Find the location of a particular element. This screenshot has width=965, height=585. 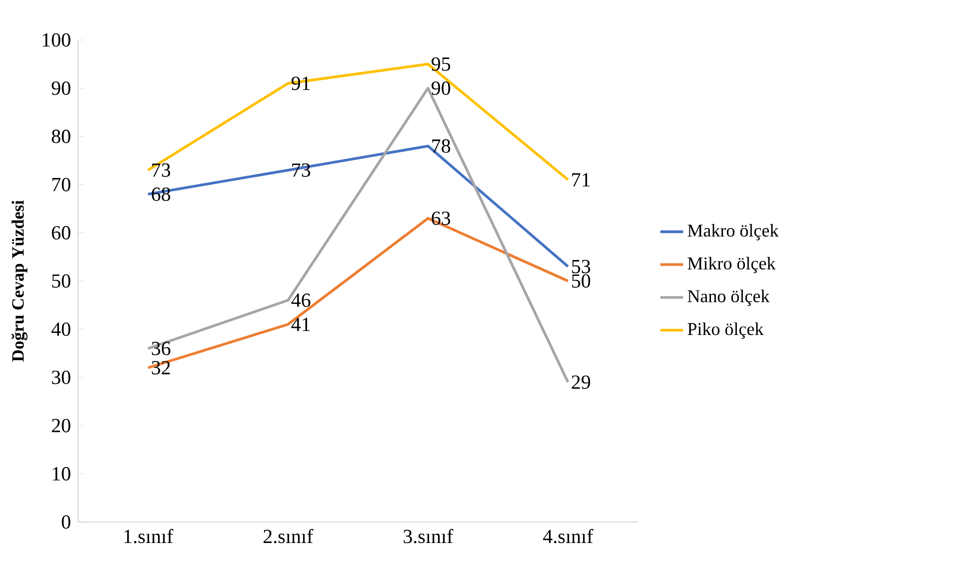

y-tick-label: 60 is located at coordinates (61, 233).